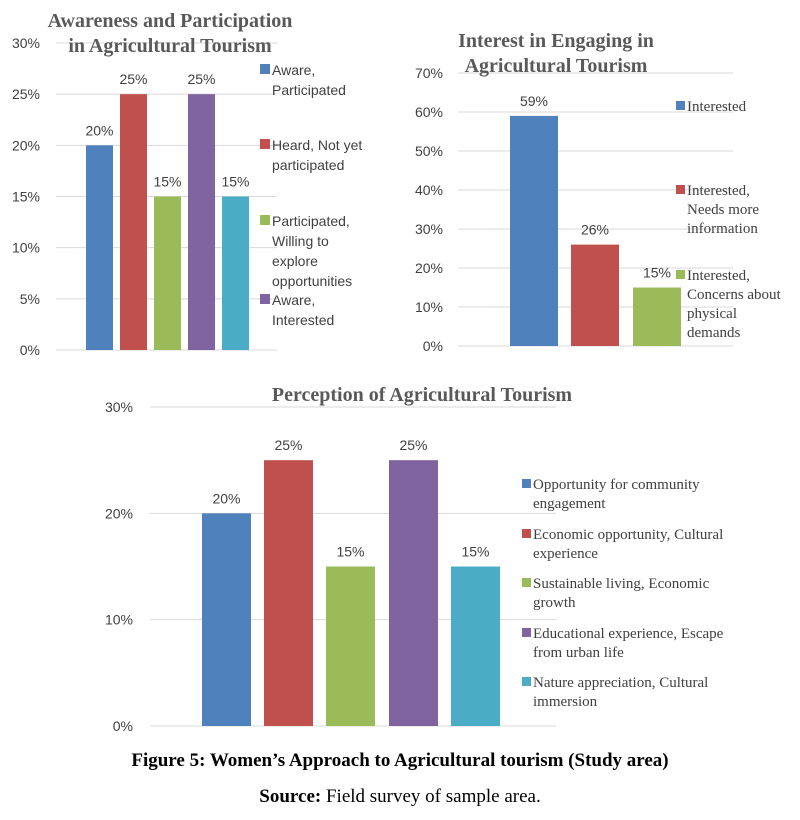  I want to click on legend-label: opportunities, so click(312, 281).